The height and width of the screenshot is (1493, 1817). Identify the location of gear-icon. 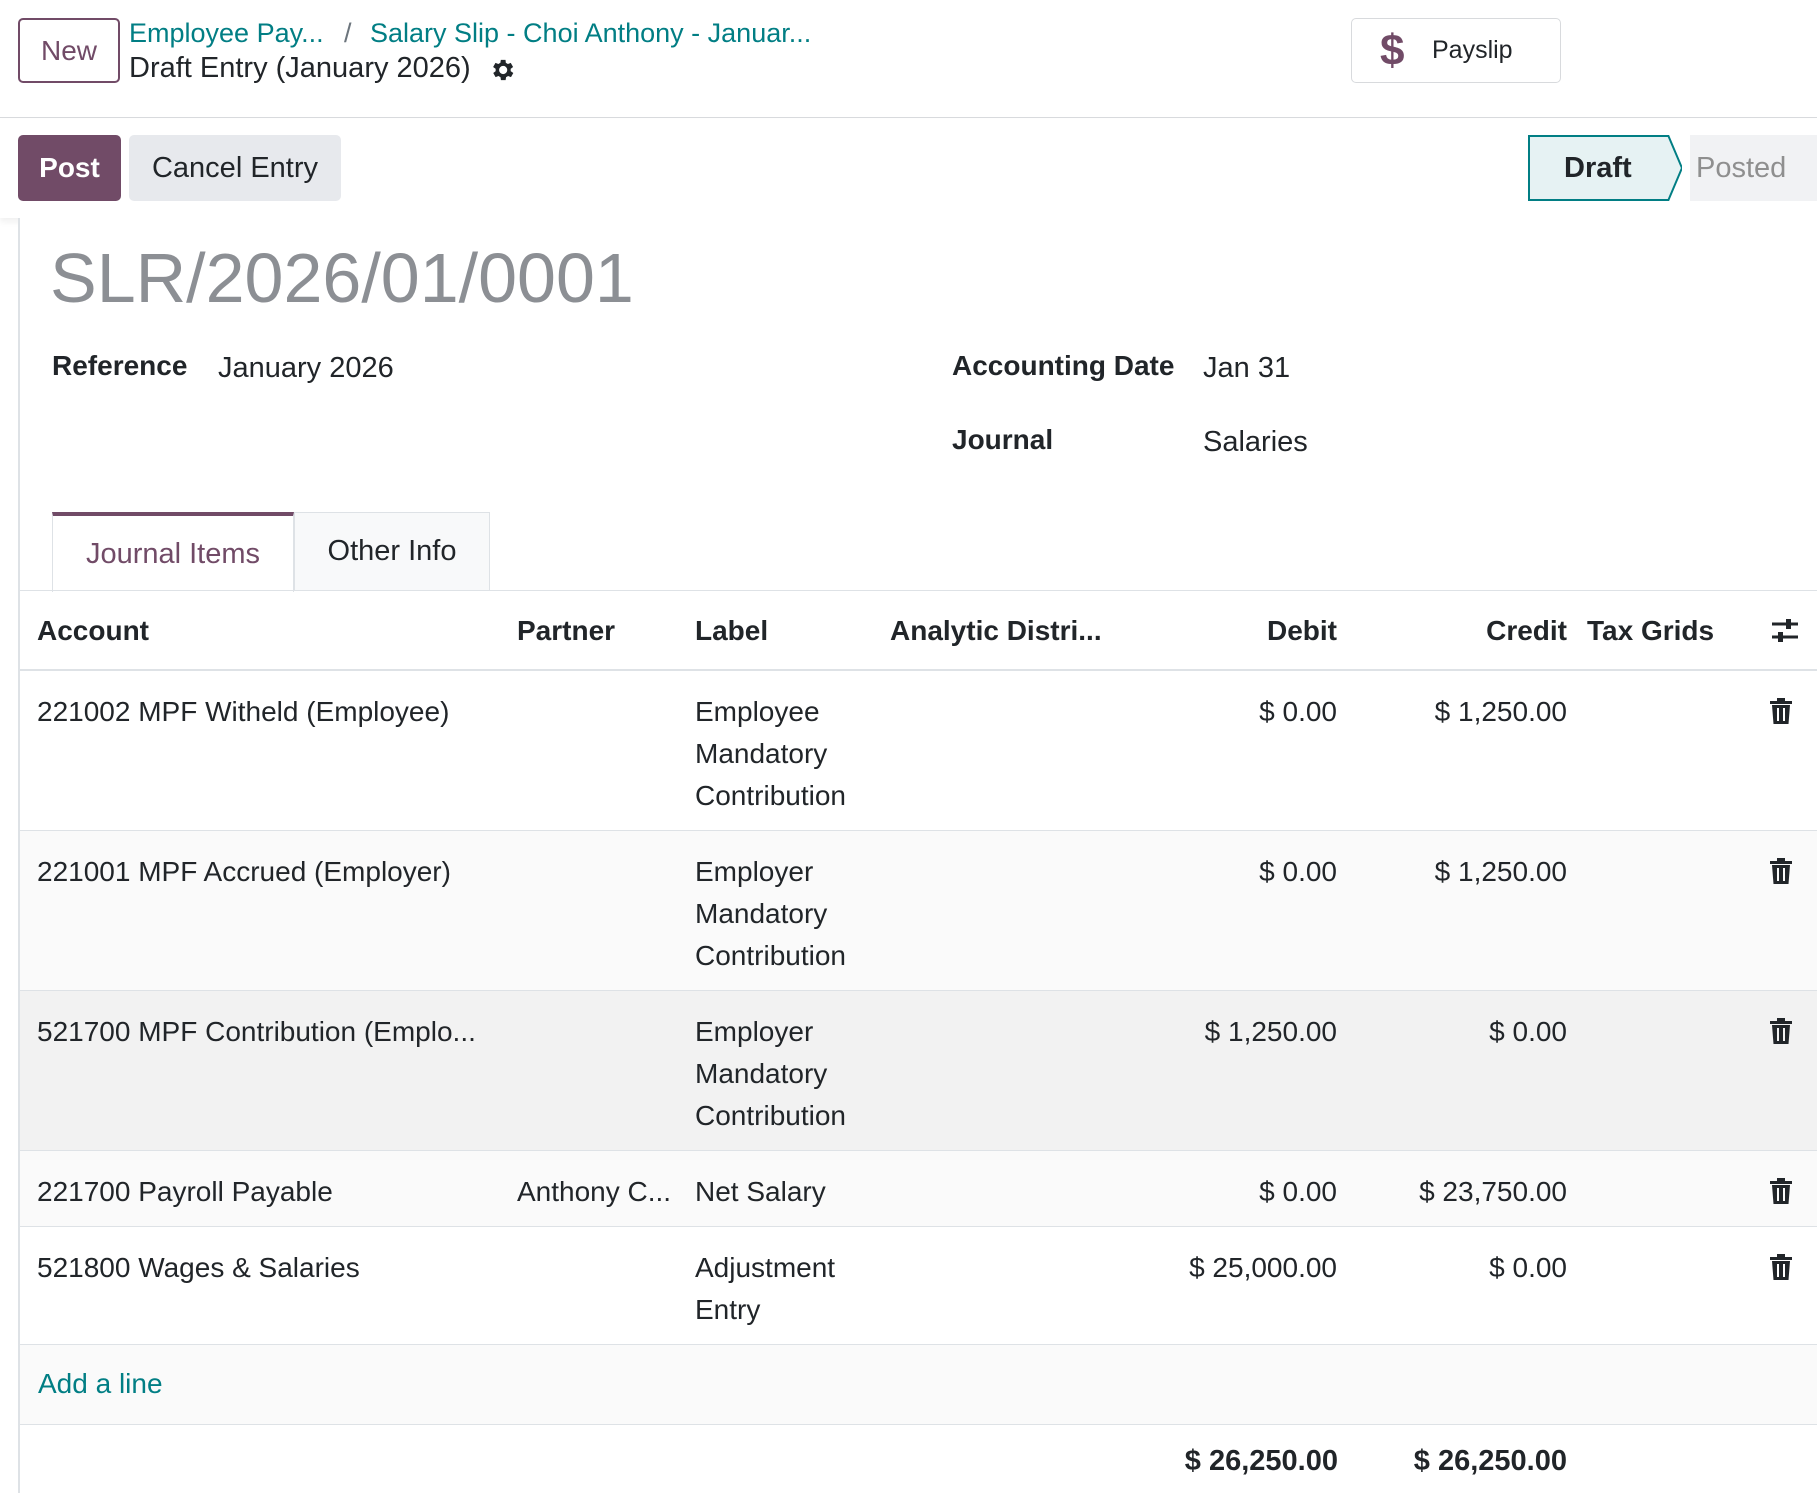
(502, 70).